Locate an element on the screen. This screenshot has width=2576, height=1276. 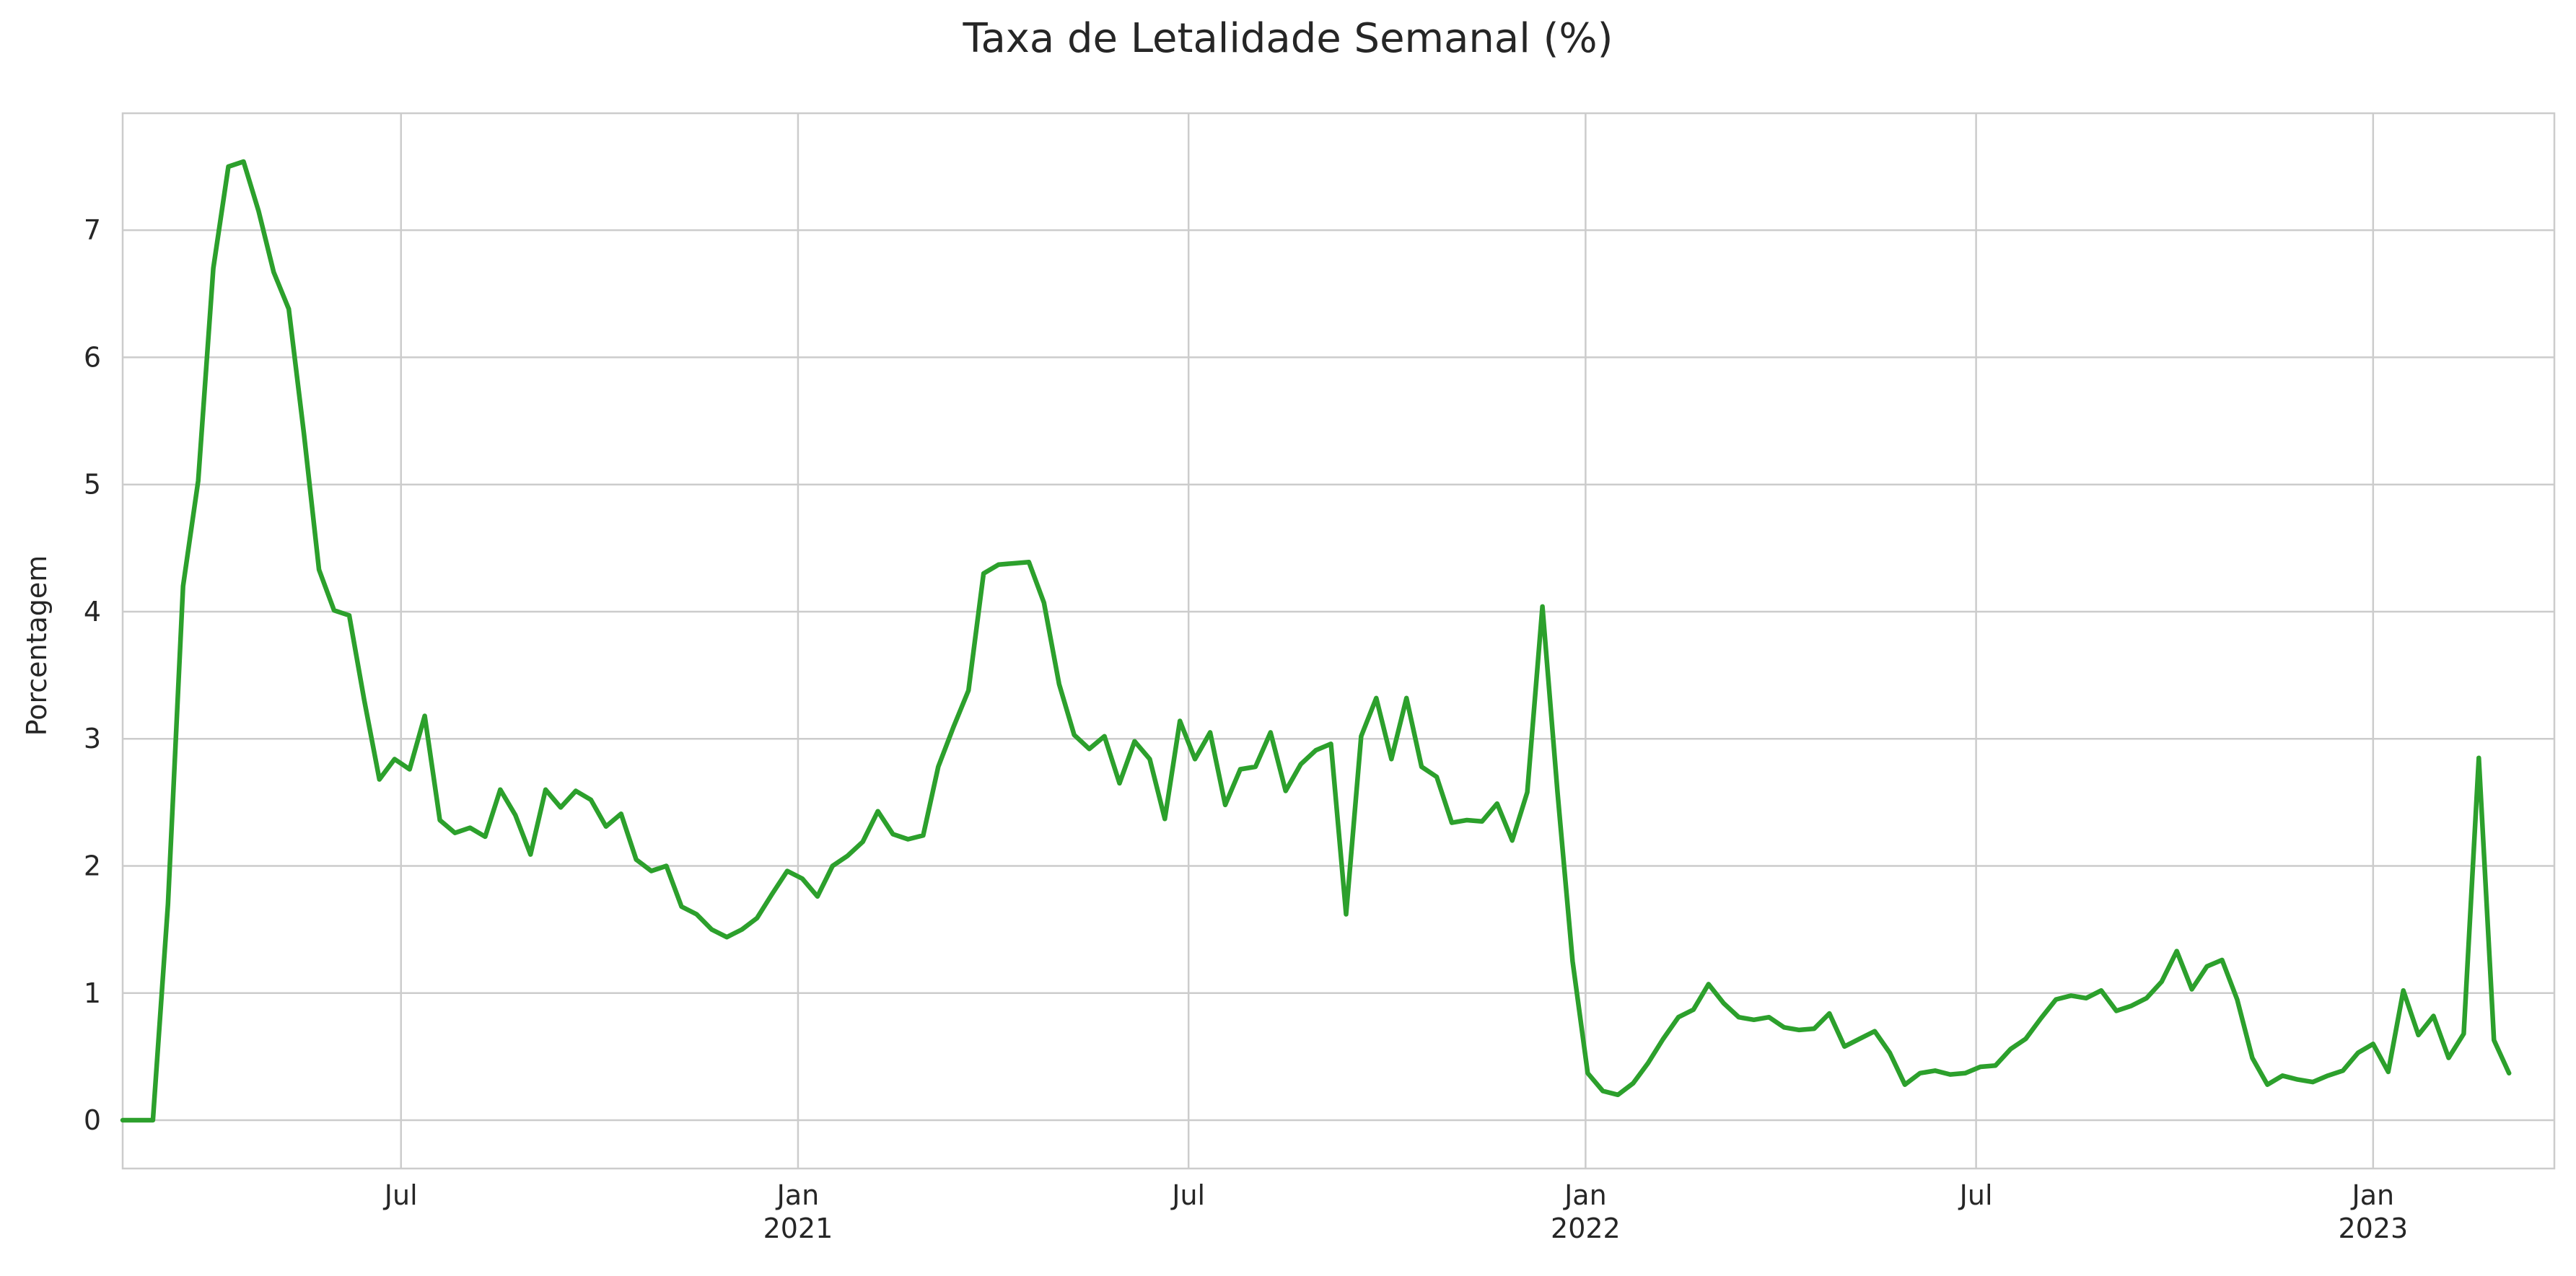
y-tick-label: 2 is located at coordinates (92, 865).